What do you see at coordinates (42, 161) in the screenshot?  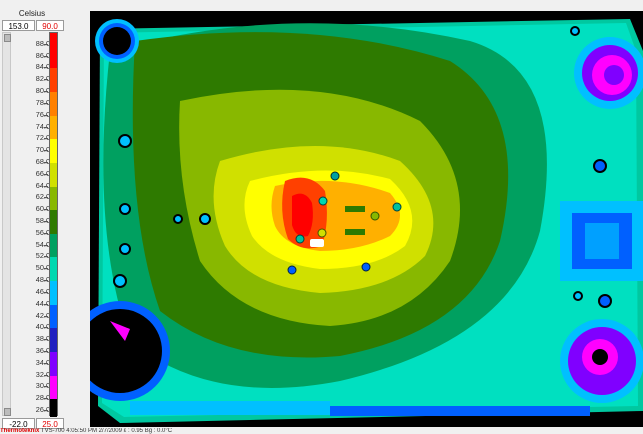 I see `scale-label: 68.0` at bounding box center [42, 161].